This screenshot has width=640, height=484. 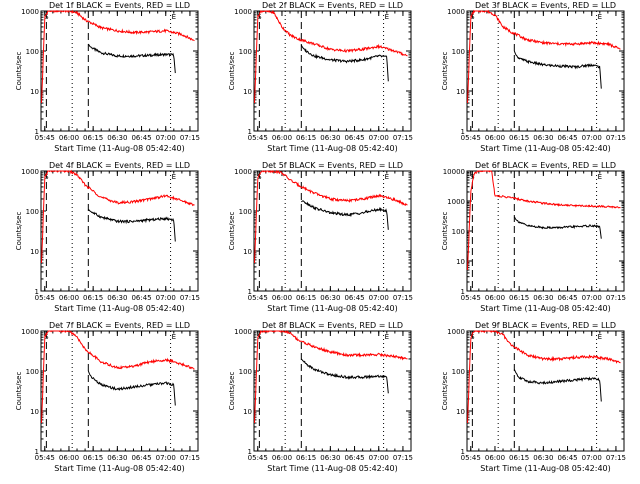 What do you see at coordinates (119, 325) in the screenshot?
I see `chart-title: Det 7f BLACK = Events, RED = LLD` at bounding box center [119, 325].